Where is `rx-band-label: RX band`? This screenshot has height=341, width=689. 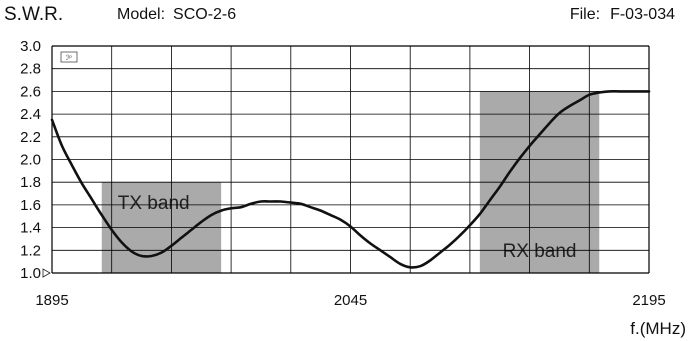 rx-band-label: RX band is located at coordinates (540, 251).